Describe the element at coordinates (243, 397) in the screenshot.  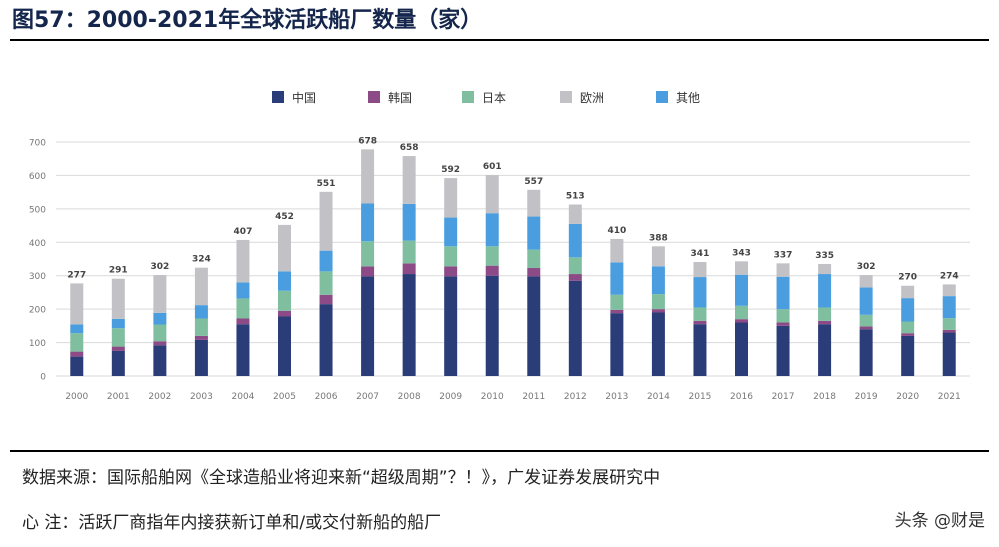
I see `x-tick-label: 2004` at that location.